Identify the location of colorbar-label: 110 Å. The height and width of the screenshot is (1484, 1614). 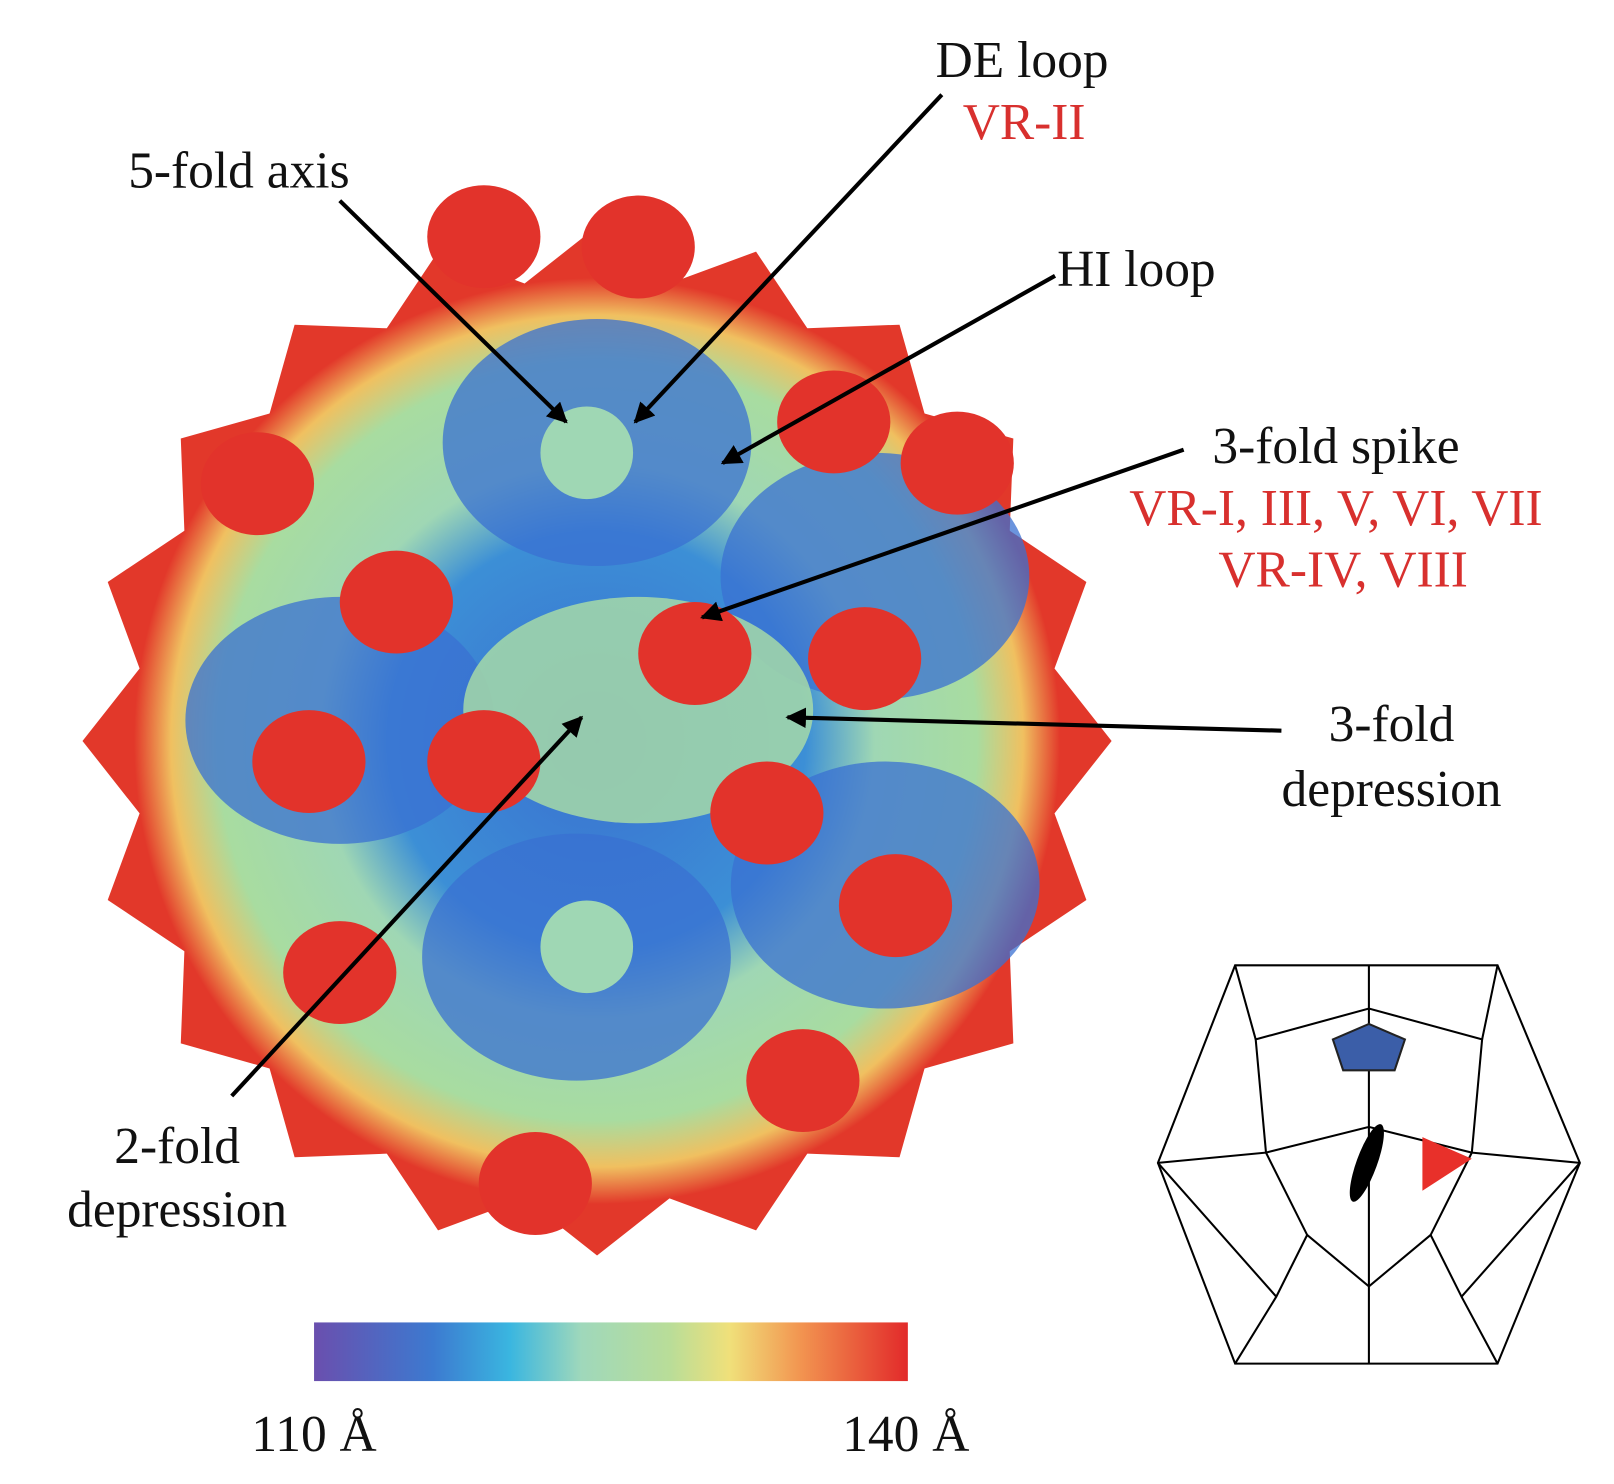
(313, 1434).